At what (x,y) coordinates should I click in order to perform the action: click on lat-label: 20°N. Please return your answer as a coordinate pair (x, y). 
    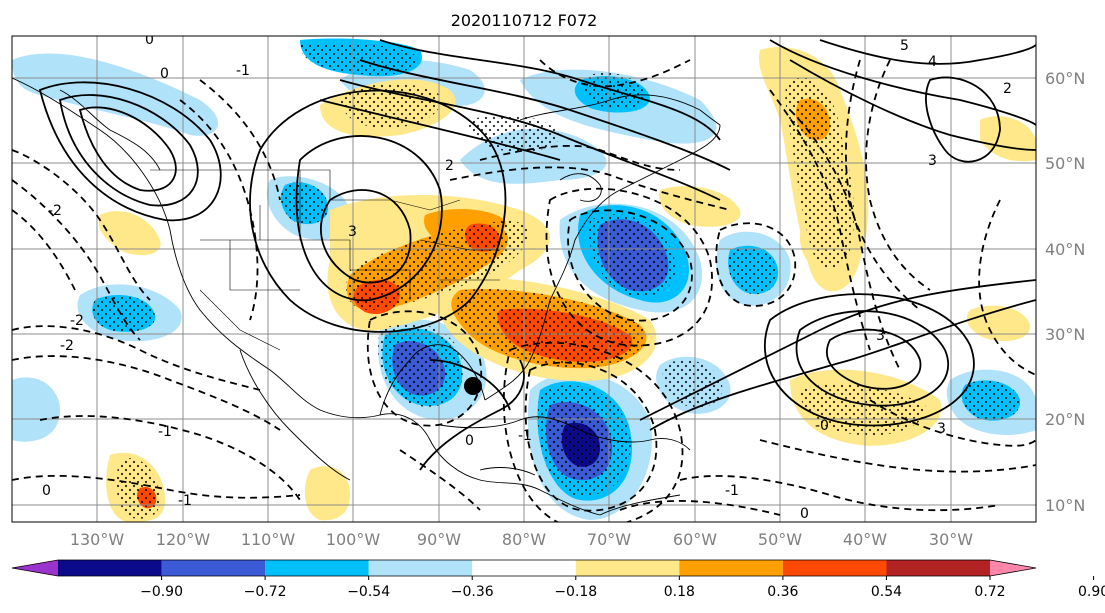
    Looking at the image, I should click on (1065, 419).